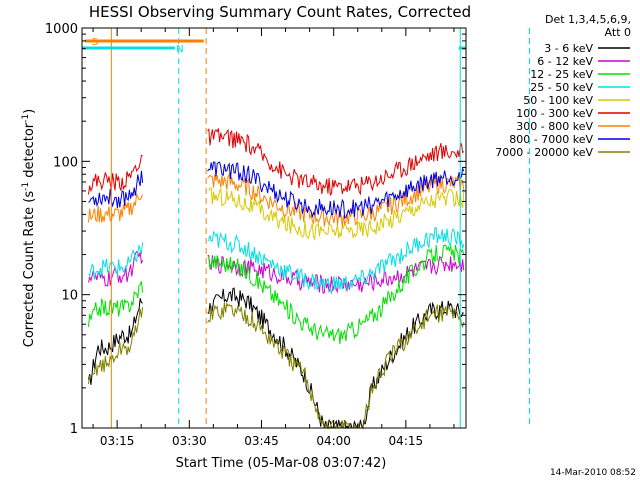 This screenshot has width=640, height=480. I want to click on x-tick-label-3: 03:45, so click(261, 441).